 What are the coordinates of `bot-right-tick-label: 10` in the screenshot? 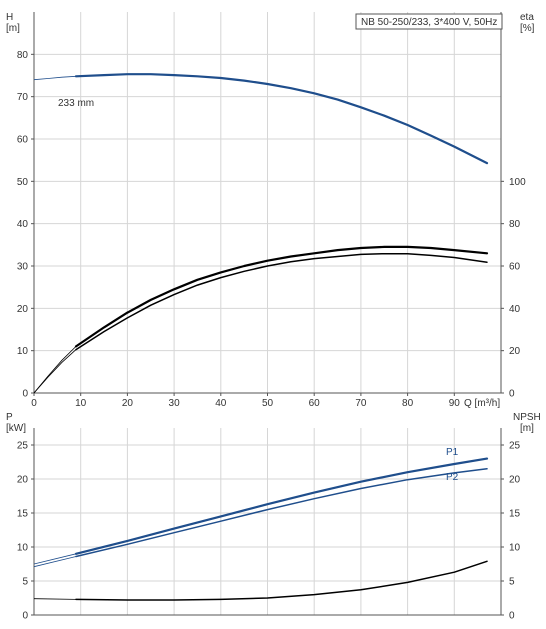 It's located at (515, 548).